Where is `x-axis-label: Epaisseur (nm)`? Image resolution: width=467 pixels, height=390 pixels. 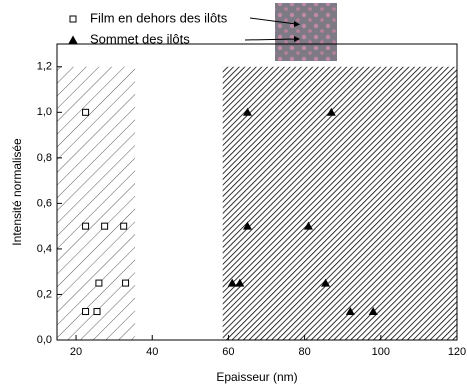 x-axis-label: Epaisseur (nm) is located at coordinates (256, 377).